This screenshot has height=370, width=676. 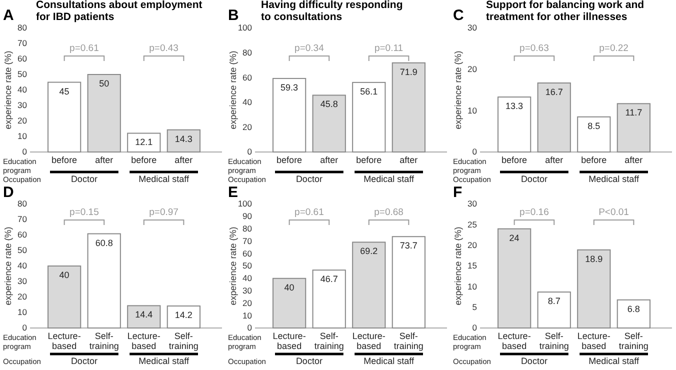 What do you see at coordinates (84, 212) in the screenshot?
I see `annotation: p=0.15` at bounding box center [84, 212].